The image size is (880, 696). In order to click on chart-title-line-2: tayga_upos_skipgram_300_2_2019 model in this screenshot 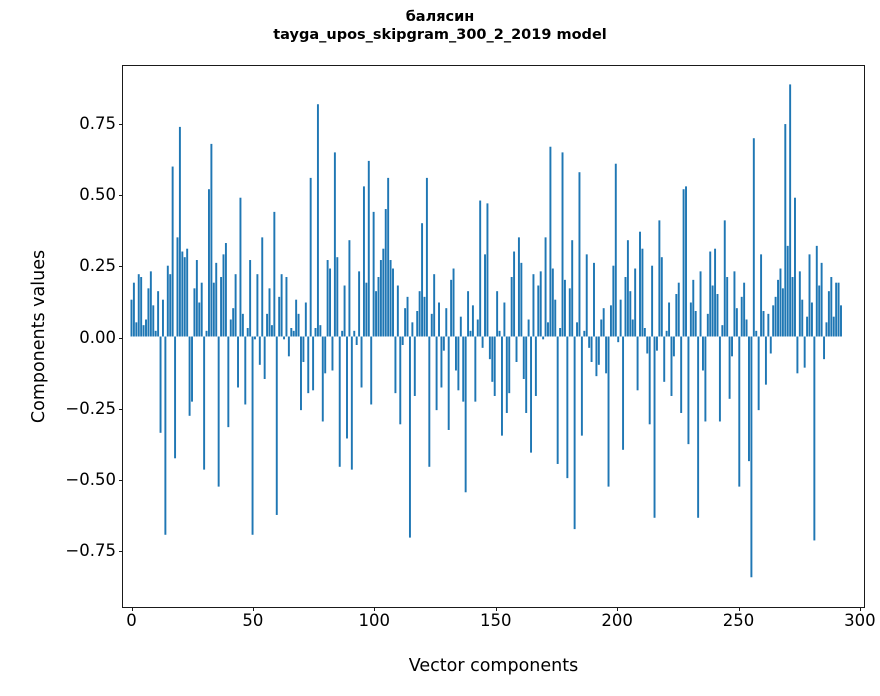, I will do `click(440, 35)`.